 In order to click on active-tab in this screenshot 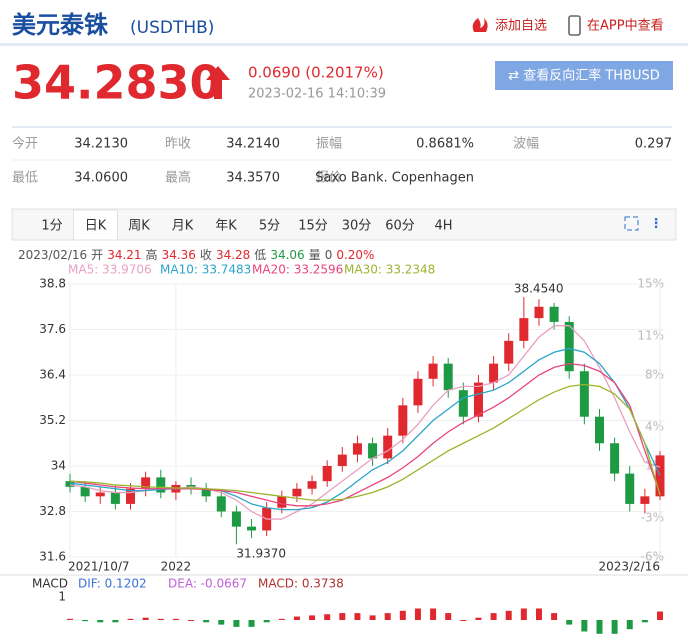, I will do `click(95, 225)`.